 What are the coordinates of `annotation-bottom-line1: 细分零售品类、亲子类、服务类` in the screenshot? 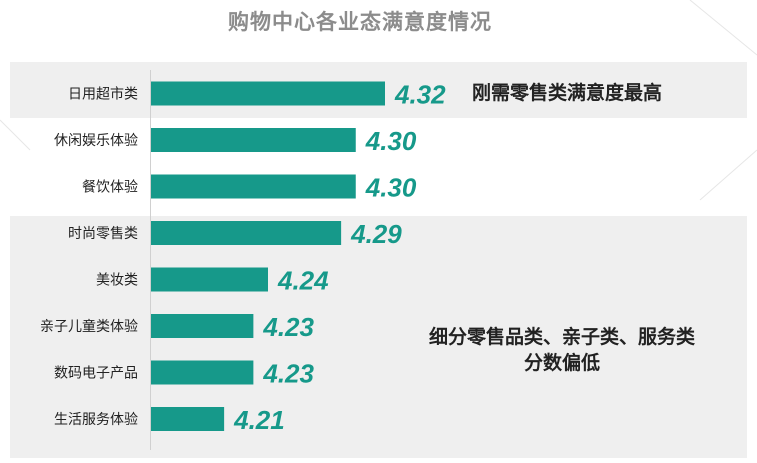 It's located at (561, 337).